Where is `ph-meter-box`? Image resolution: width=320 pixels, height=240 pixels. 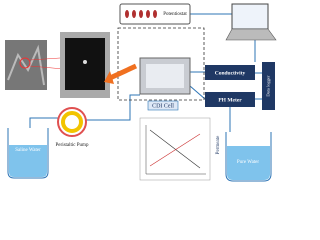 ph-meter-box is located at coordinates (230, 99).